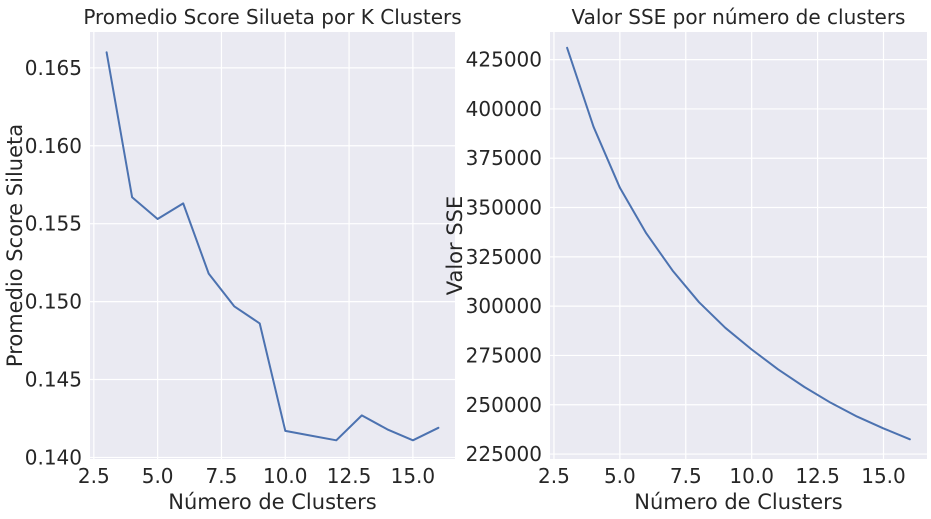 This screenshot has width=931, height=519. Describe the element at coordinates (504, 158) in the screenshot. I see `y-tick-label: 375000` at that location.